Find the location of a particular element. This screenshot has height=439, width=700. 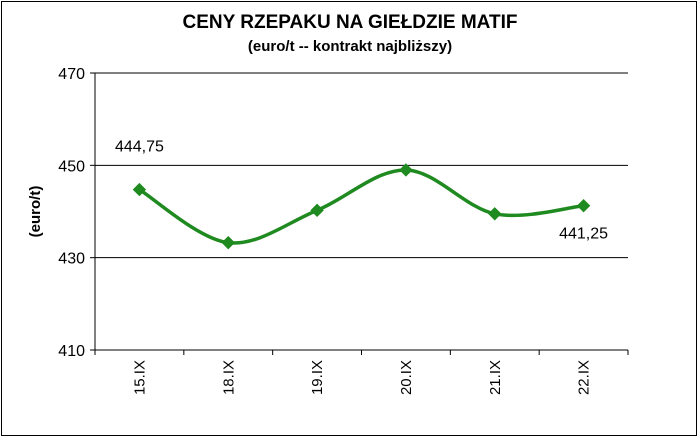

chart-title: CENY RZEPAKU NA GIEŁDZIE MATIF is located at coordinates (350, 22).